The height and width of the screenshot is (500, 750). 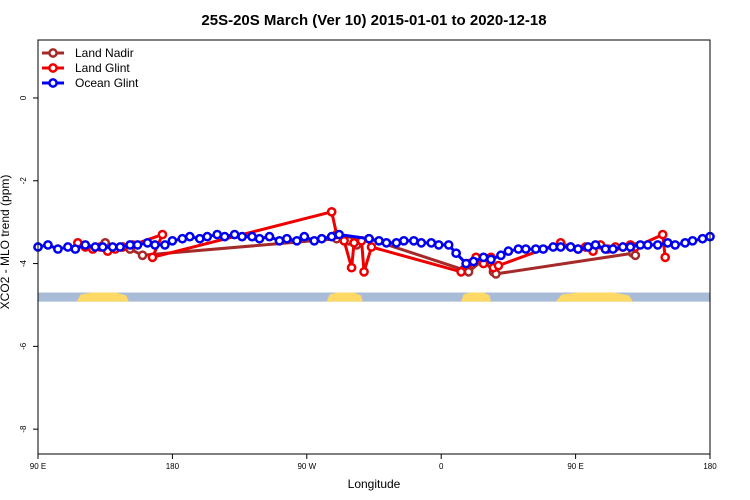 What do you see at coordinates (23, 429) in the screenshot?
I see `y-tick-label-4: -8` at bounding box center [23, 429].